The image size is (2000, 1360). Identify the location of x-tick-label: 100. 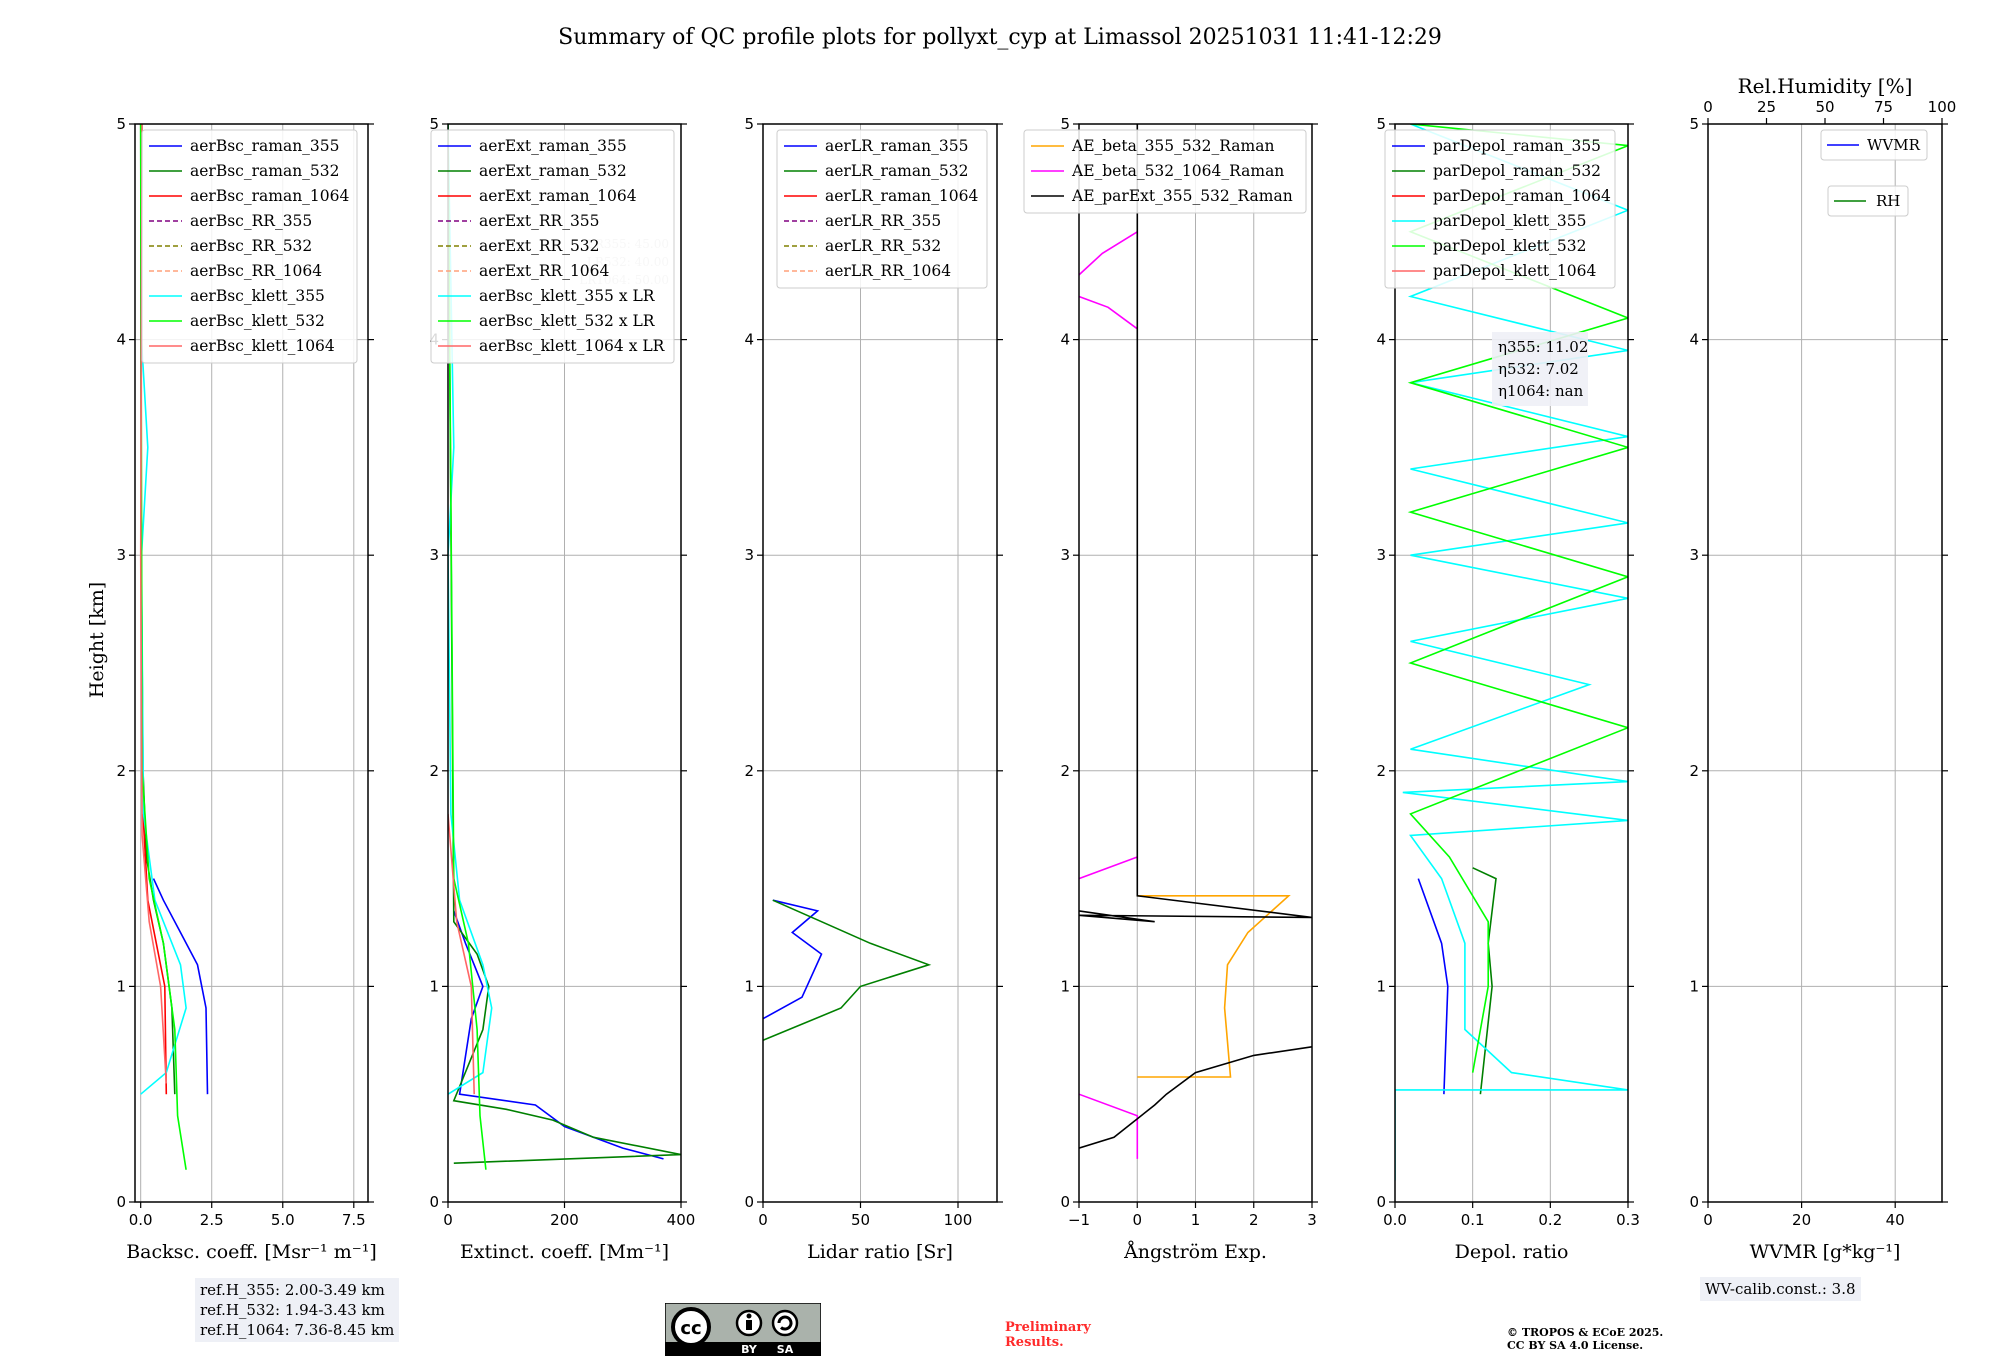
(958, 1220).